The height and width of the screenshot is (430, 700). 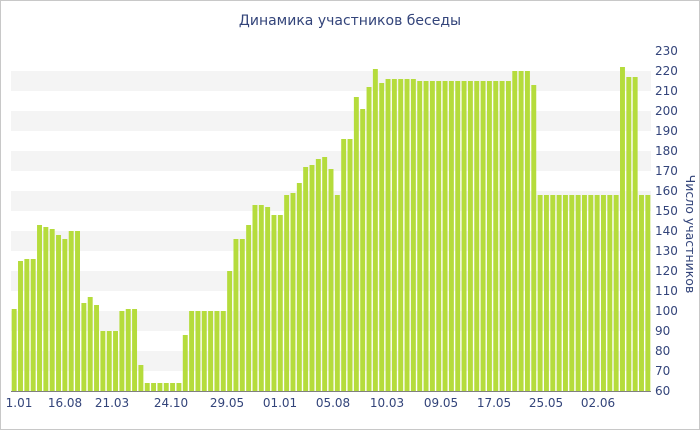 I want to click on y-tick-label: 100, so click(x=666, y=311).